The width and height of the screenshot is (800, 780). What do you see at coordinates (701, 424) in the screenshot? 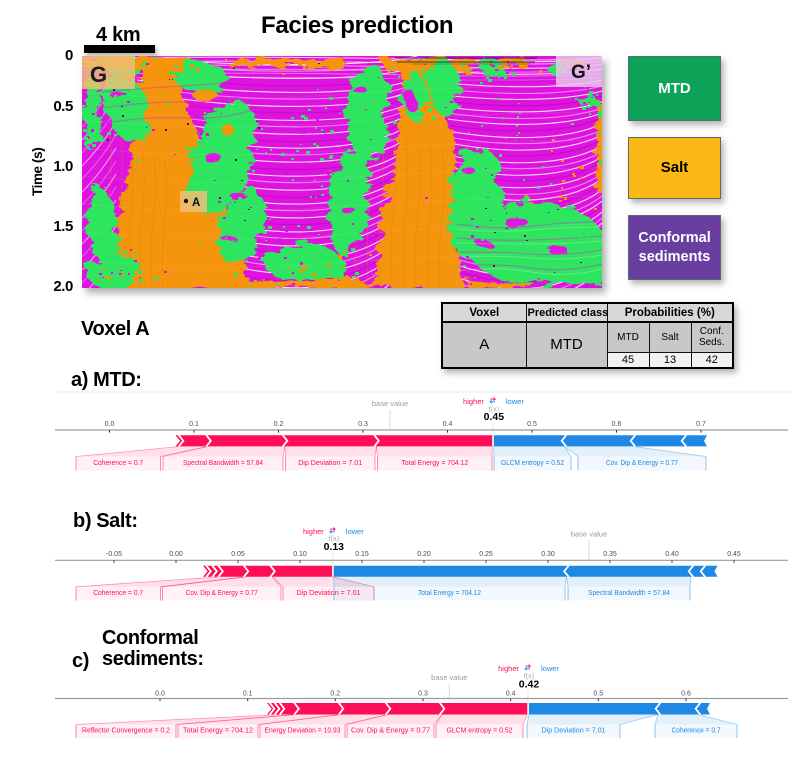
I see `svg-text: 0.7` at bounding box center [701, 424].